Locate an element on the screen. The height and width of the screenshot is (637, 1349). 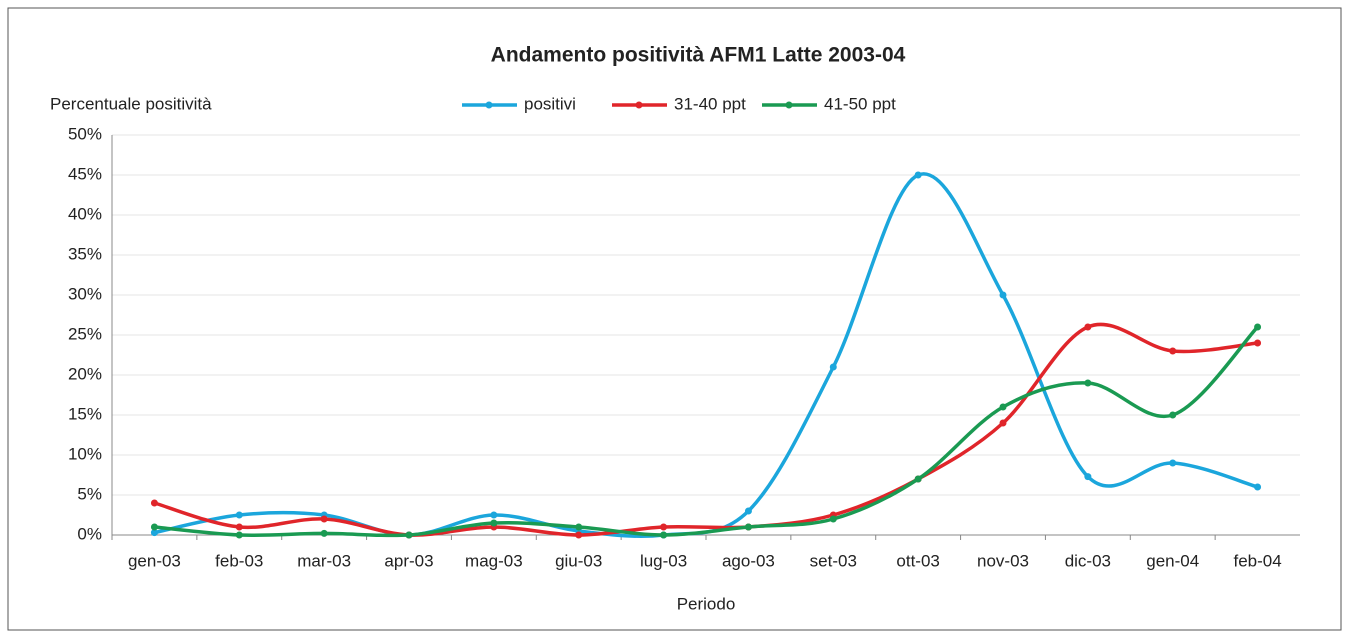
x-tick-label: set-03 is located at coordinates (833, 560).